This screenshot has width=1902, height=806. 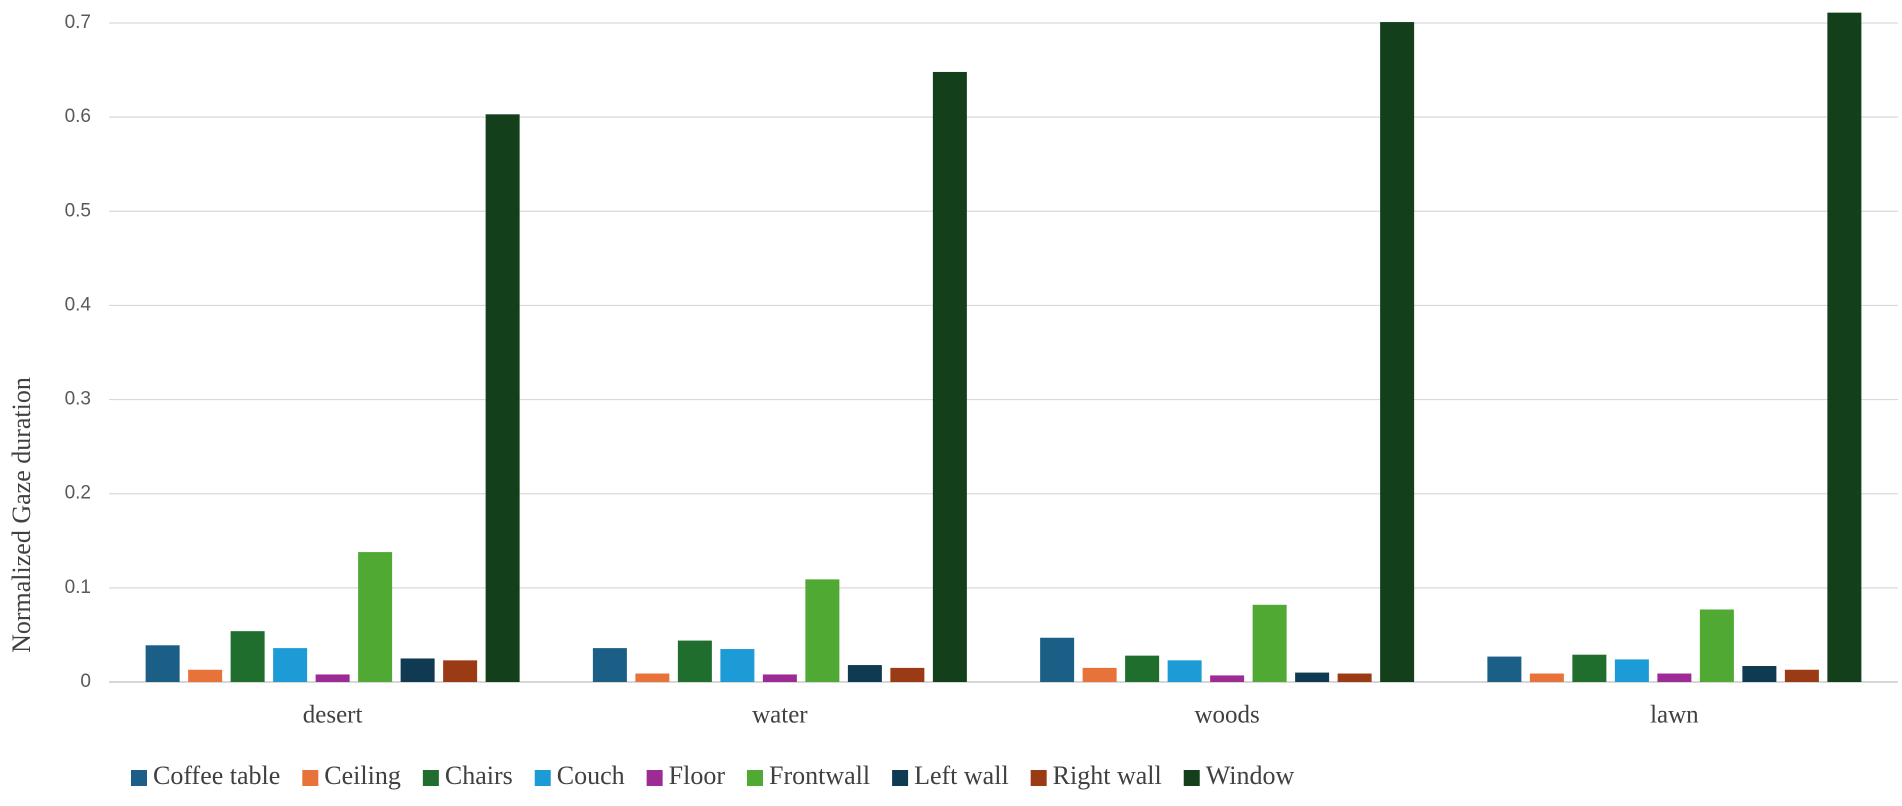 I want to click on legend-label: Frontwall, so click(x=819, y=775).